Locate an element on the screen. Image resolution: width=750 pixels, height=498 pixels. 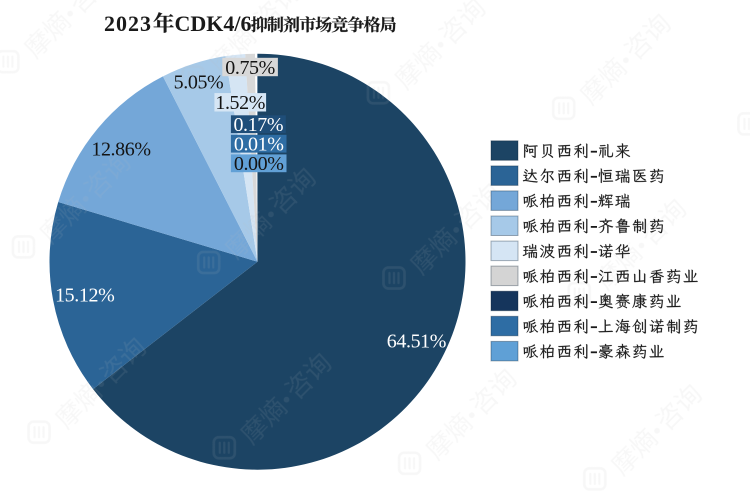
svg-text: 0.17% is located at coordinates (258, 125).